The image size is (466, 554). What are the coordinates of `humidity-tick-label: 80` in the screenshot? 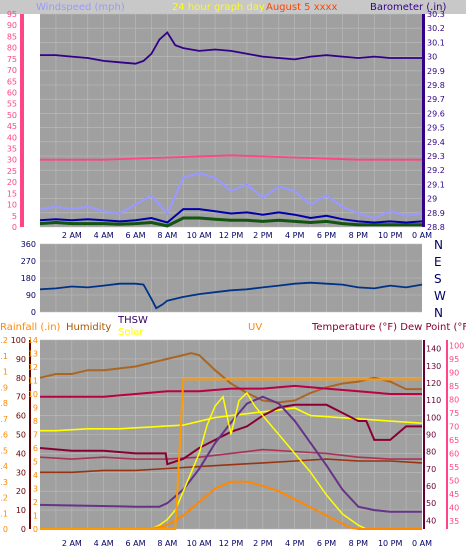 It's located at (21, 378).